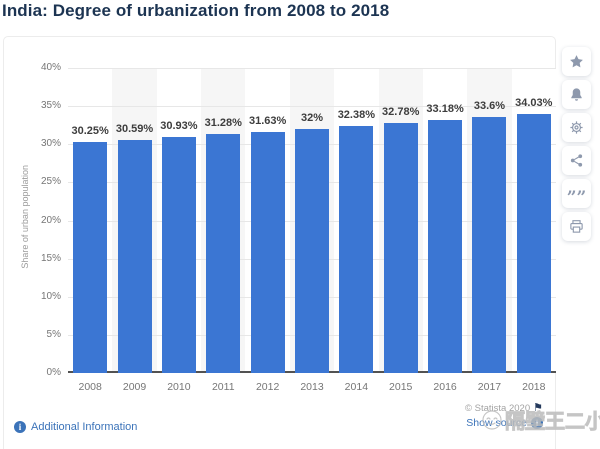 The width and height of the screenshot is (600, 449). Describe the element at coordinates (90, 257) in the screenshot. I see `bar-2008` at that location.